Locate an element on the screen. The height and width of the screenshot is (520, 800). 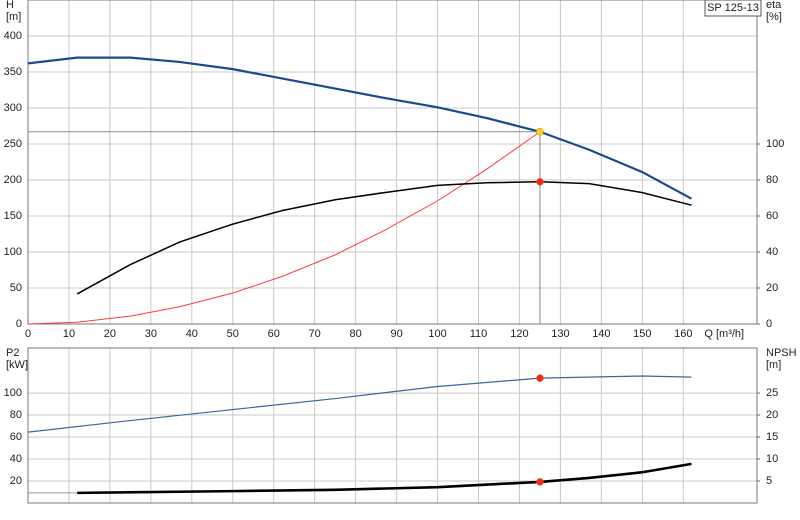
chart-title: SP 125-13 is located at coordinates (733, 8).